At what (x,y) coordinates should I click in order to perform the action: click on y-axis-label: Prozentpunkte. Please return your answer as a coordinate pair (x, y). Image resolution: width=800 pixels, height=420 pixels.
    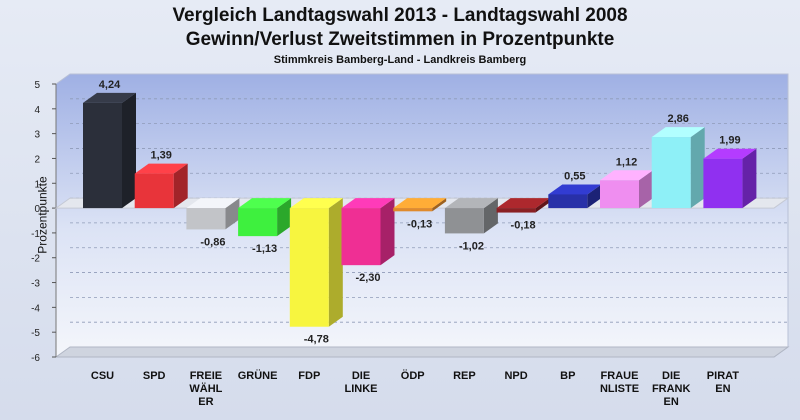
    Looking at the image, I should click on (42, 215).